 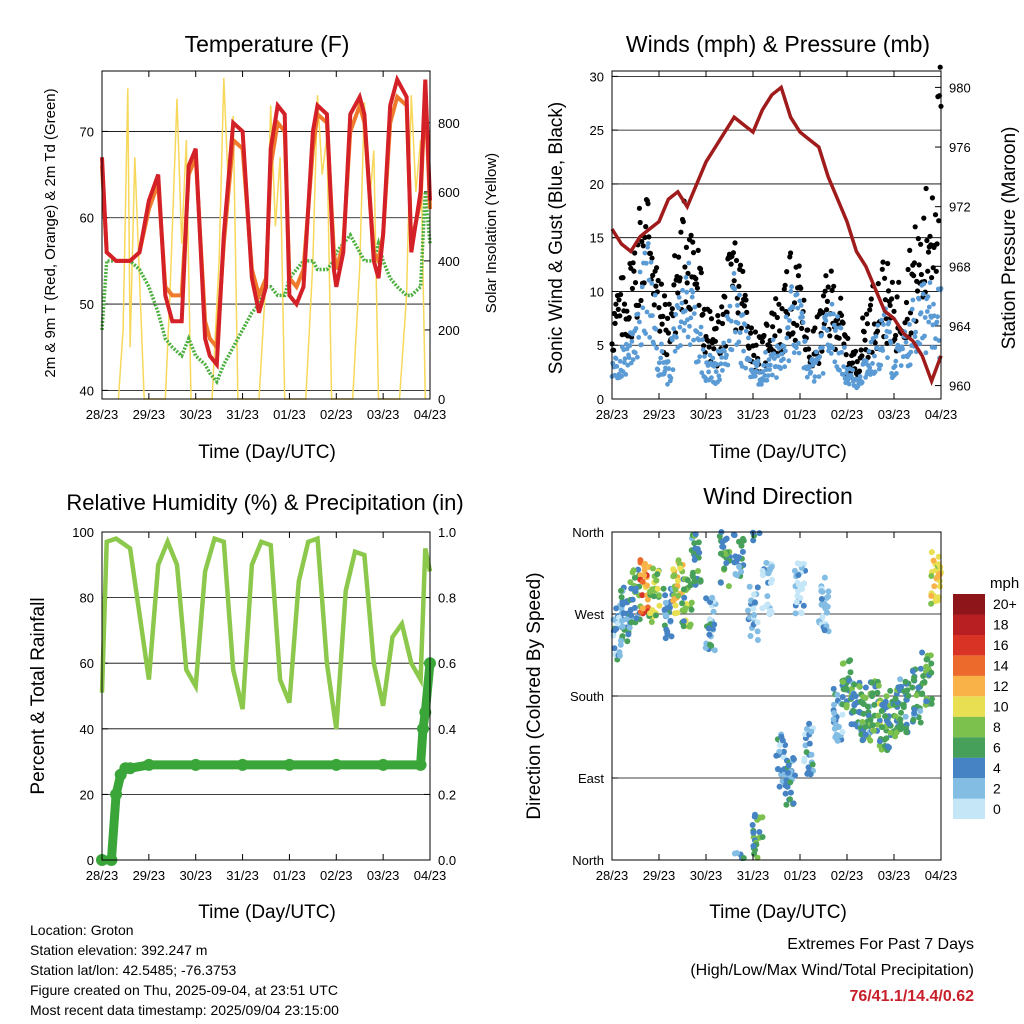 I want to click on temperature-xtick-label: 02/23, so click(x=336, y=414).